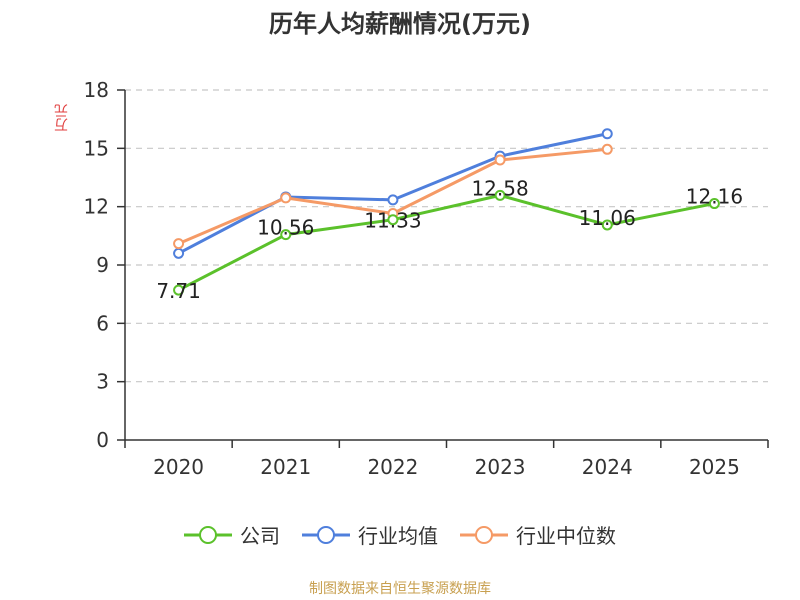  I want to click on y-tick-label: 15, so click(96, 148).